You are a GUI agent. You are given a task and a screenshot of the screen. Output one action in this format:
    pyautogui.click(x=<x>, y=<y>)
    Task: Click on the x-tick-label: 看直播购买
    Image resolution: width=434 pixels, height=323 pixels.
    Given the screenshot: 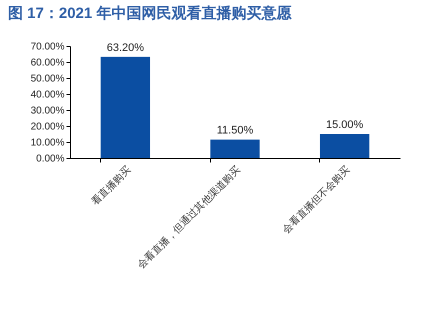 What is the action you would take?
    pyautogui.click(x=111, y=186)
    